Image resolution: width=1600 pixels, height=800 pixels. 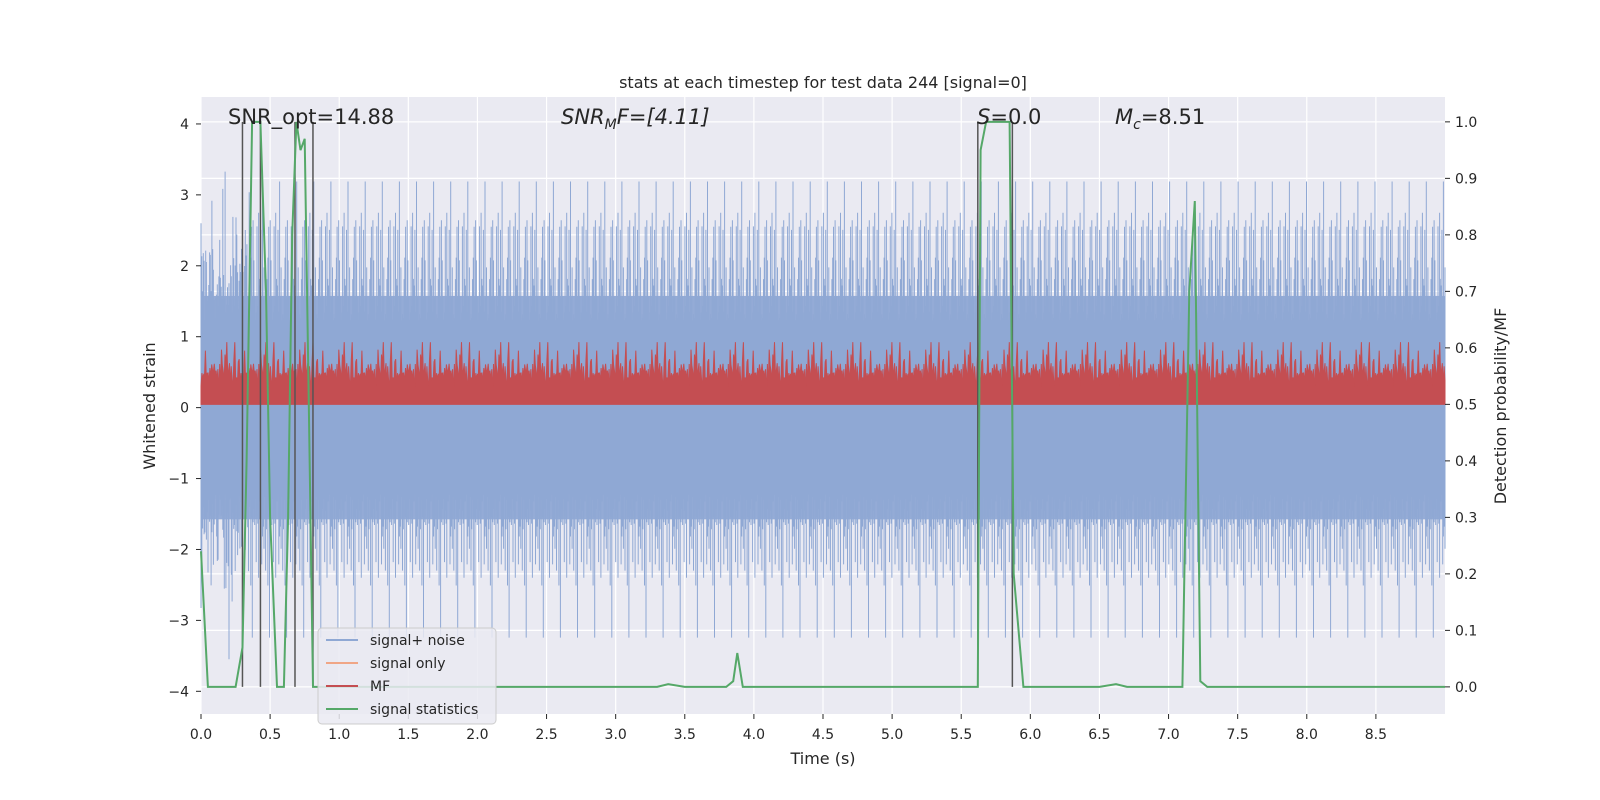 I want to click on x-tick-label: 8.0, so click(x=1307, y=735).